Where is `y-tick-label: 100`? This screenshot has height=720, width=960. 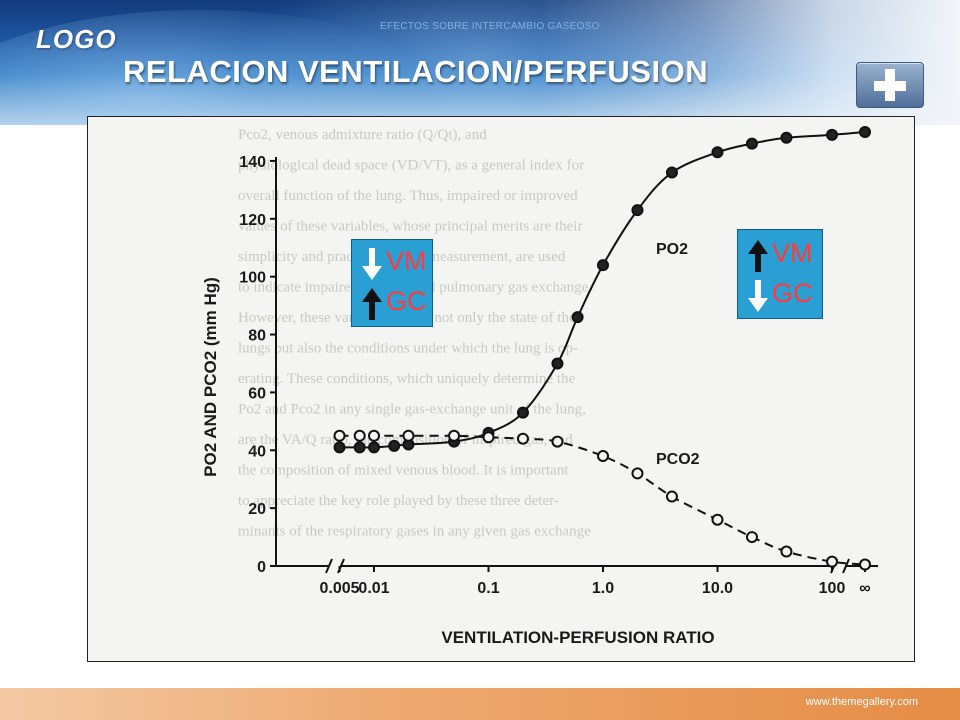 y-tick-label: 100 is located at coordinates (252, 278).